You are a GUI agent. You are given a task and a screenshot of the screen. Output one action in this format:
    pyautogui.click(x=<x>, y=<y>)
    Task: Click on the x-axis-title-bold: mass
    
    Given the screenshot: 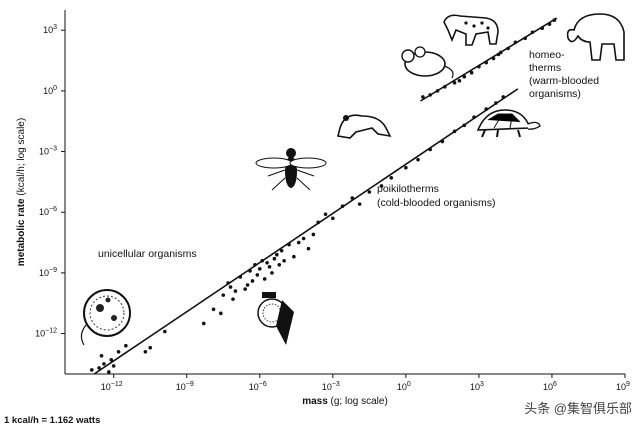 What is the action you would take?
    pyautogui.click(x=315, y=401)
    